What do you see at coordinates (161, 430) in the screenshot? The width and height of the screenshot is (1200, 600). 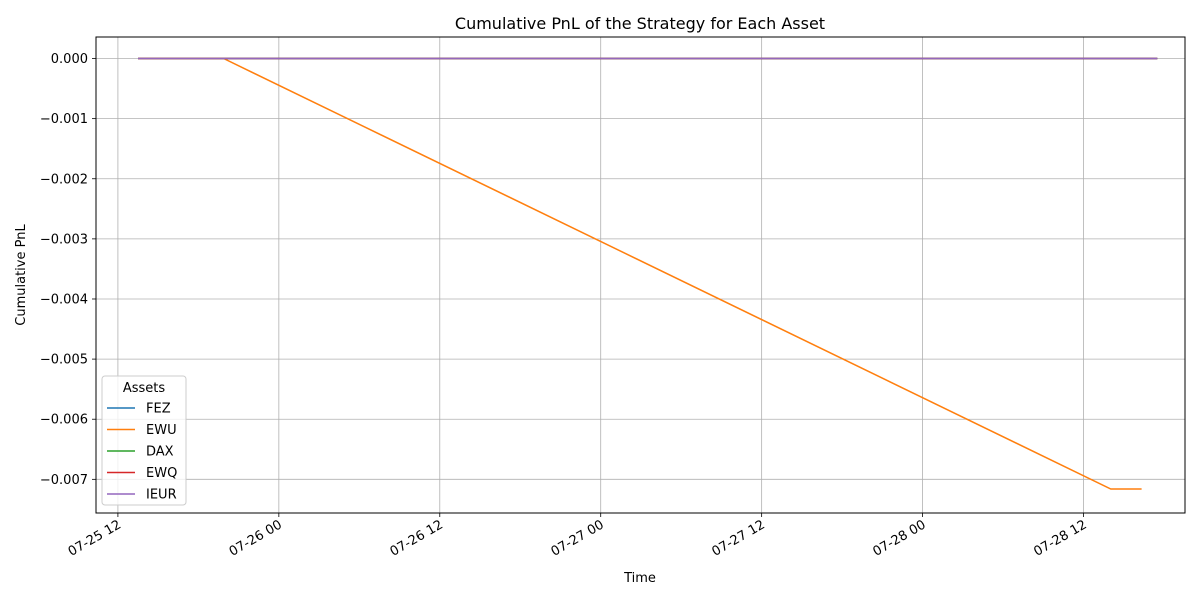 I see `legend-label: EWU` at bounding box center [161, 430].